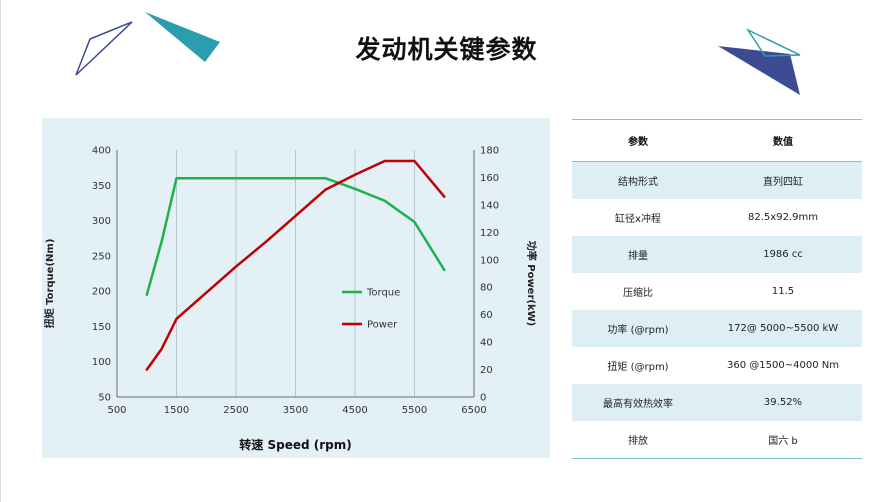 Image resolution: width=893 pixels, height=502 pixels. I want to click on y-right-tick-label: 80, so click(486, 288).